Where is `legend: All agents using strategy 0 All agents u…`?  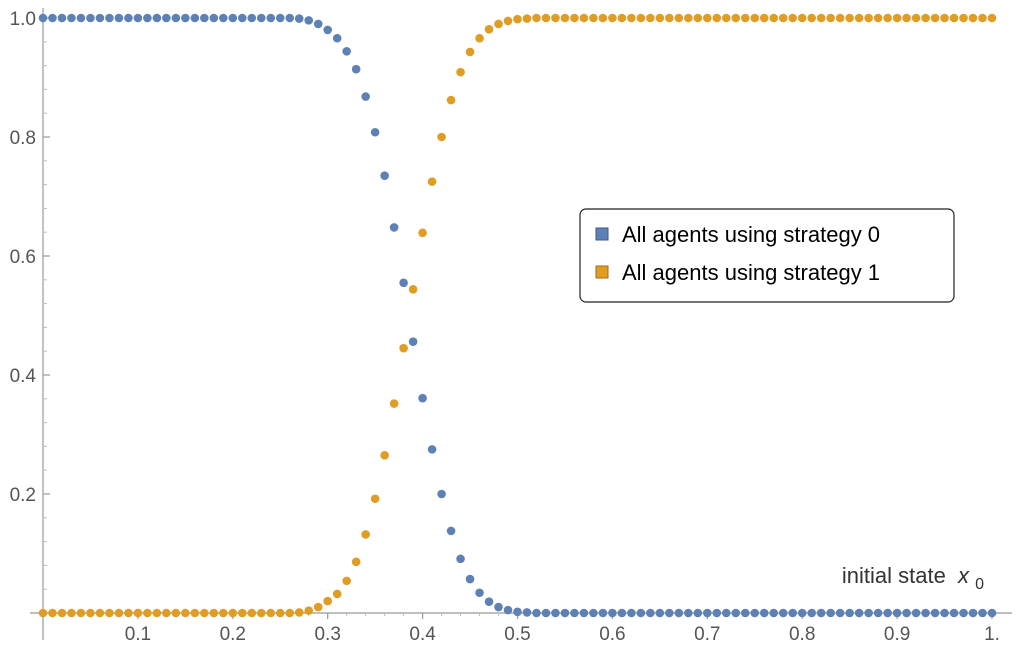
legend: All agents using strategy 0 All agents u… is located at coordinates (767, 255).